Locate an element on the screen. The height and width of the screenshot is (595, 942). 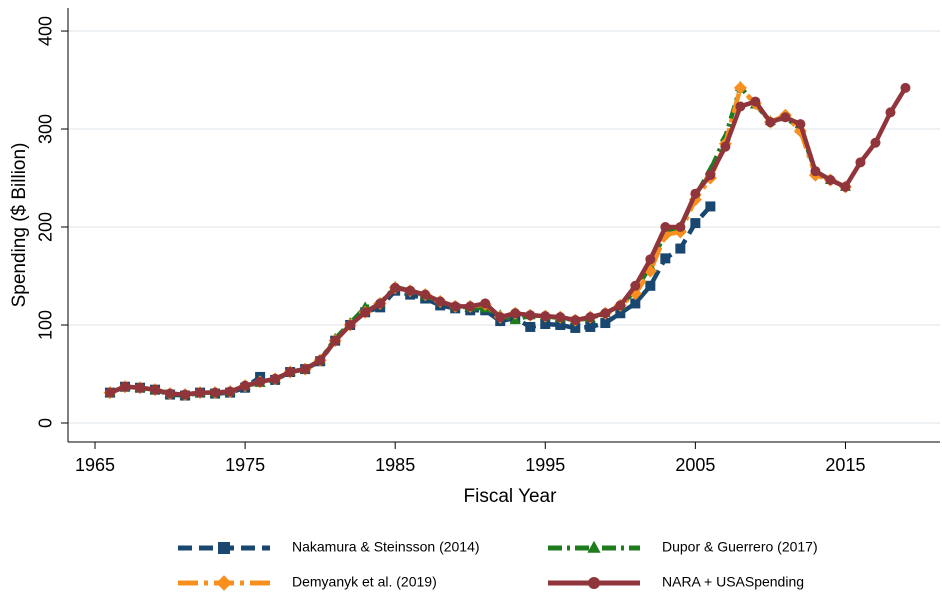
legend-item: NARA + USASpending is located at coordinates (676, 582).